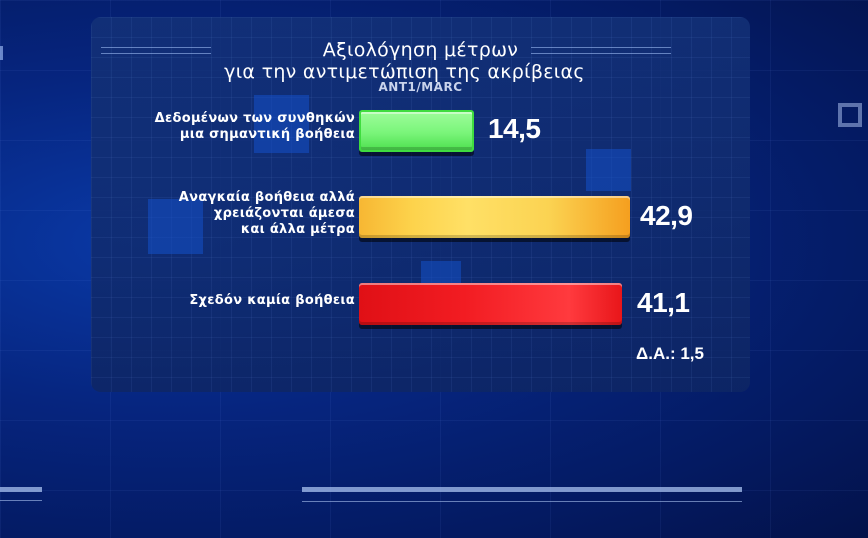 The height and width of the screenshot is (538, 868). I want to click on decorative-square-icon, so click(850, 115).